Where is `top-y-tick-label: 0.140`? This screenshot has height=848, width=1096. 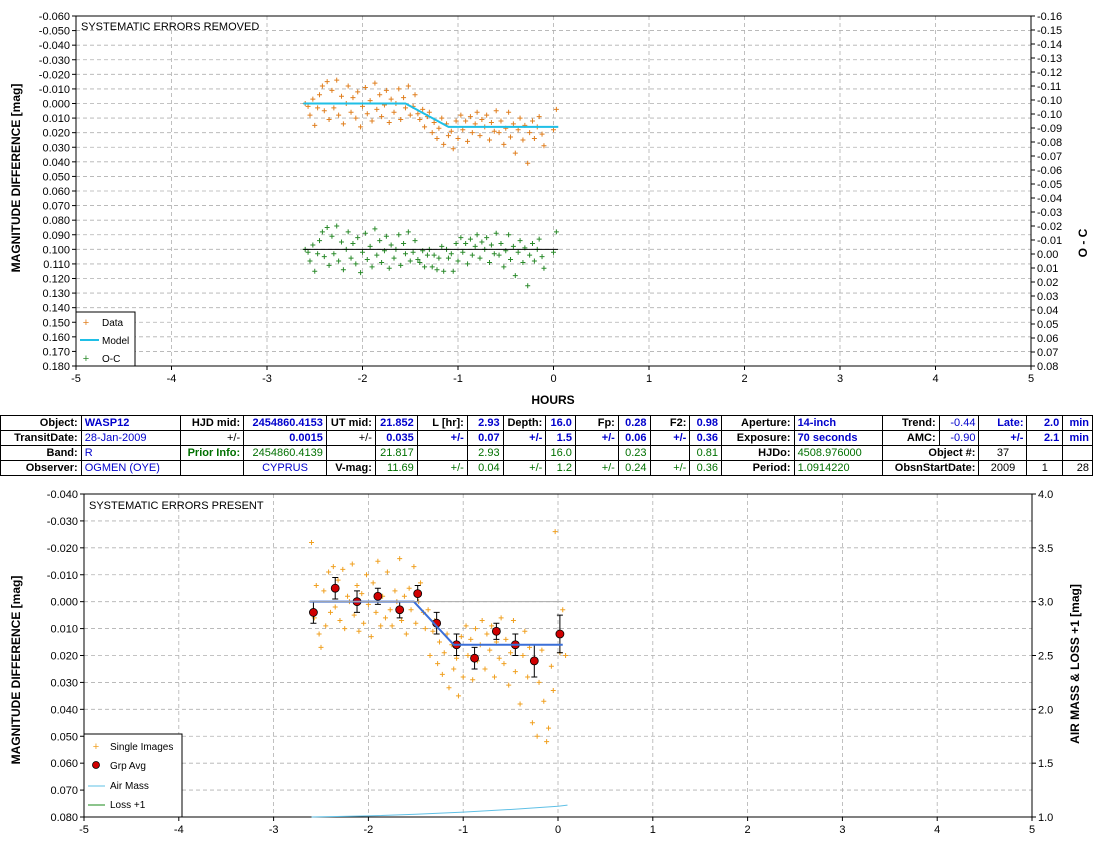
top-y-tick-label: 0.140 is located at coordinates (56, 309).